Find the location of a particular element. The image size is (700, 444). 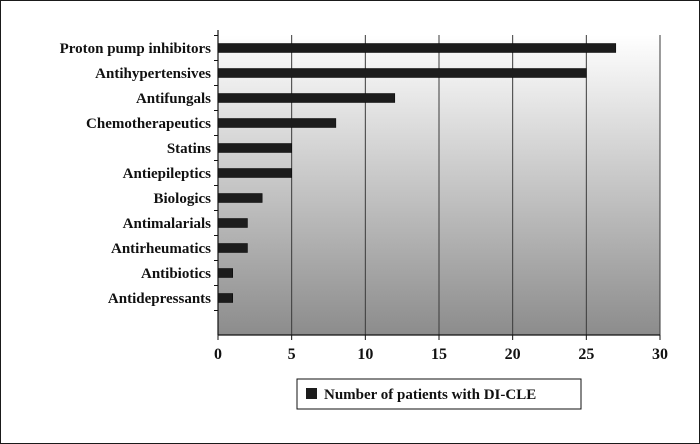

x-tick-label: 30 is located at coordinates (660, 354).